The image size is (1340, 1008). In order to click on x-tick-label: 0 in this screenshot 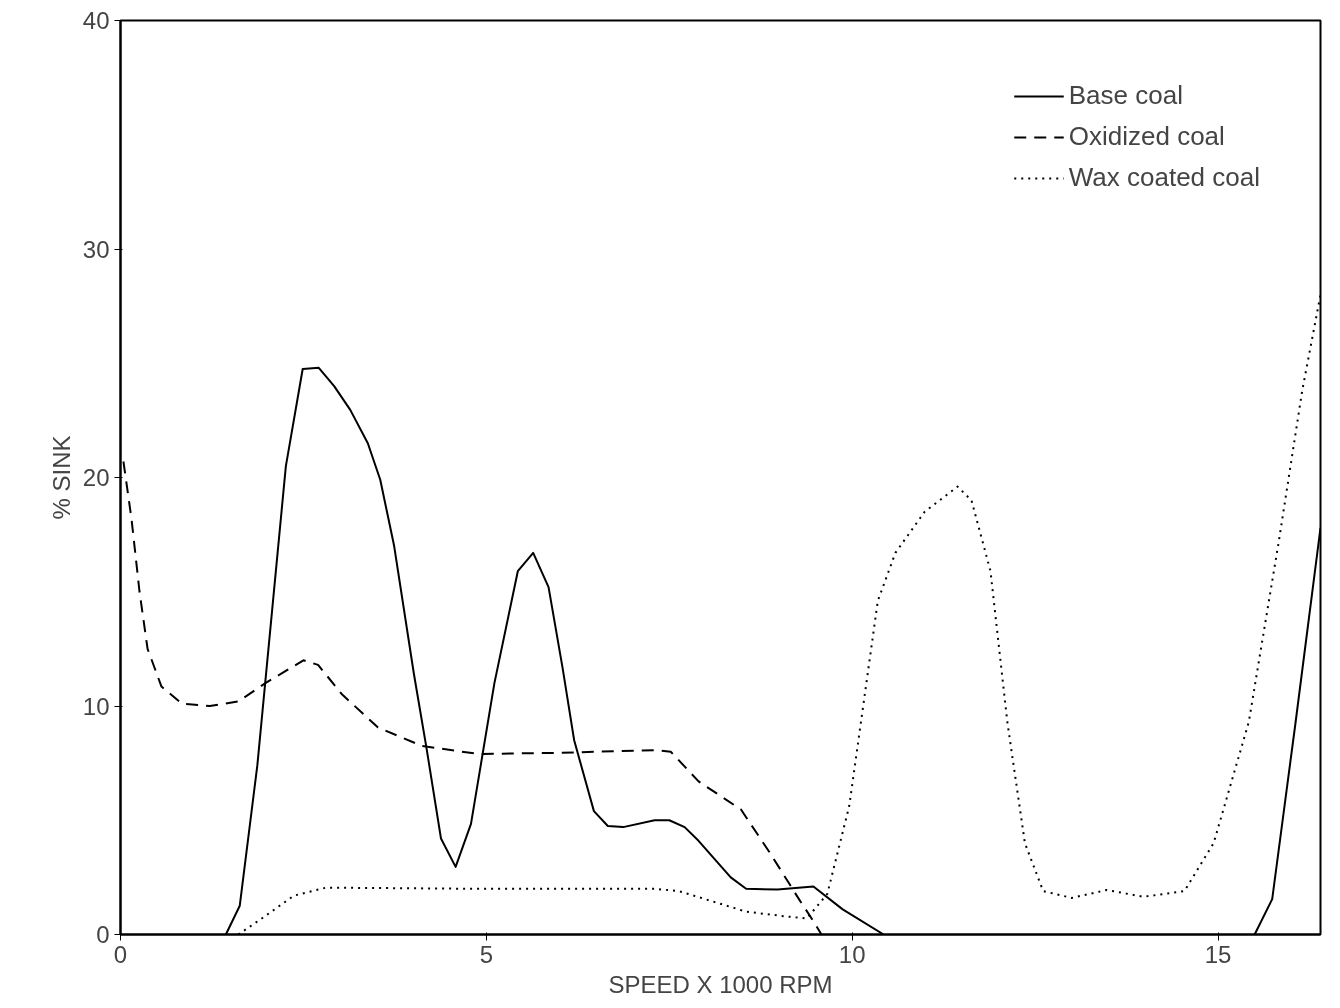, I will do `click(120, 954)`.